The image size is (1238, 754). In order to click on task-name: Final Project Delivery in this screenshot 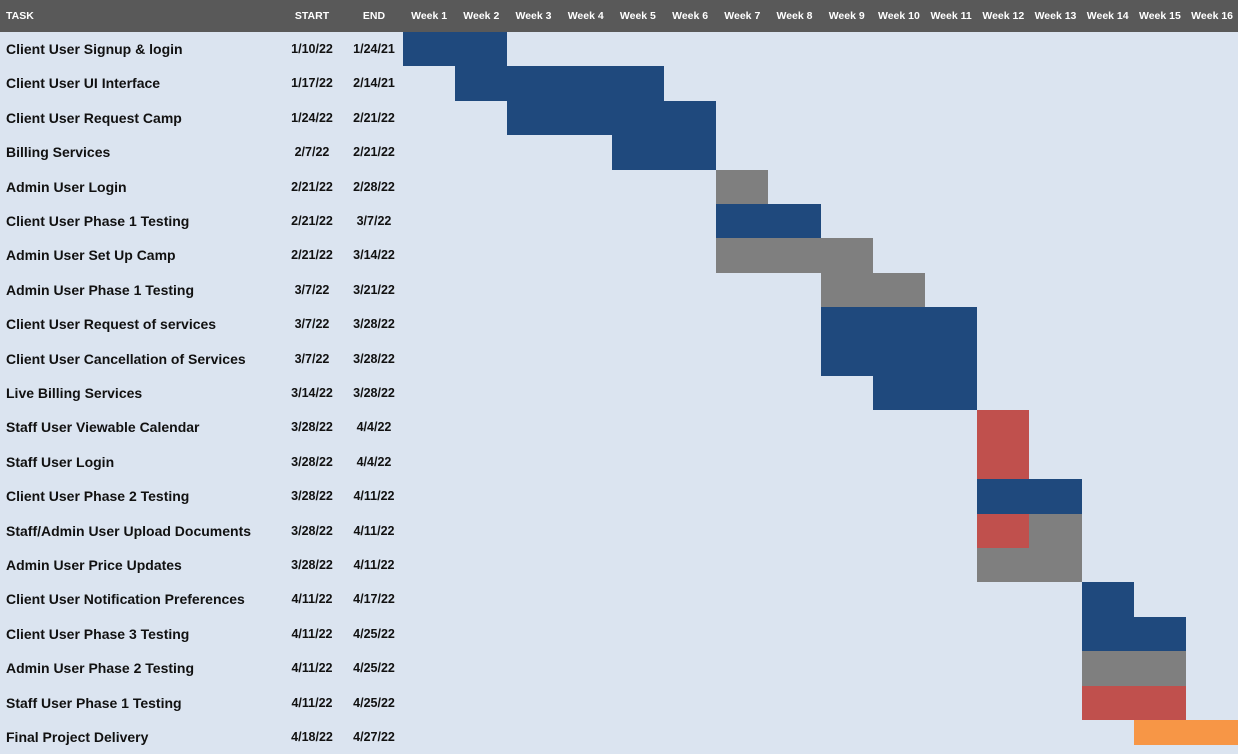, I will do `click(77, 737)`.